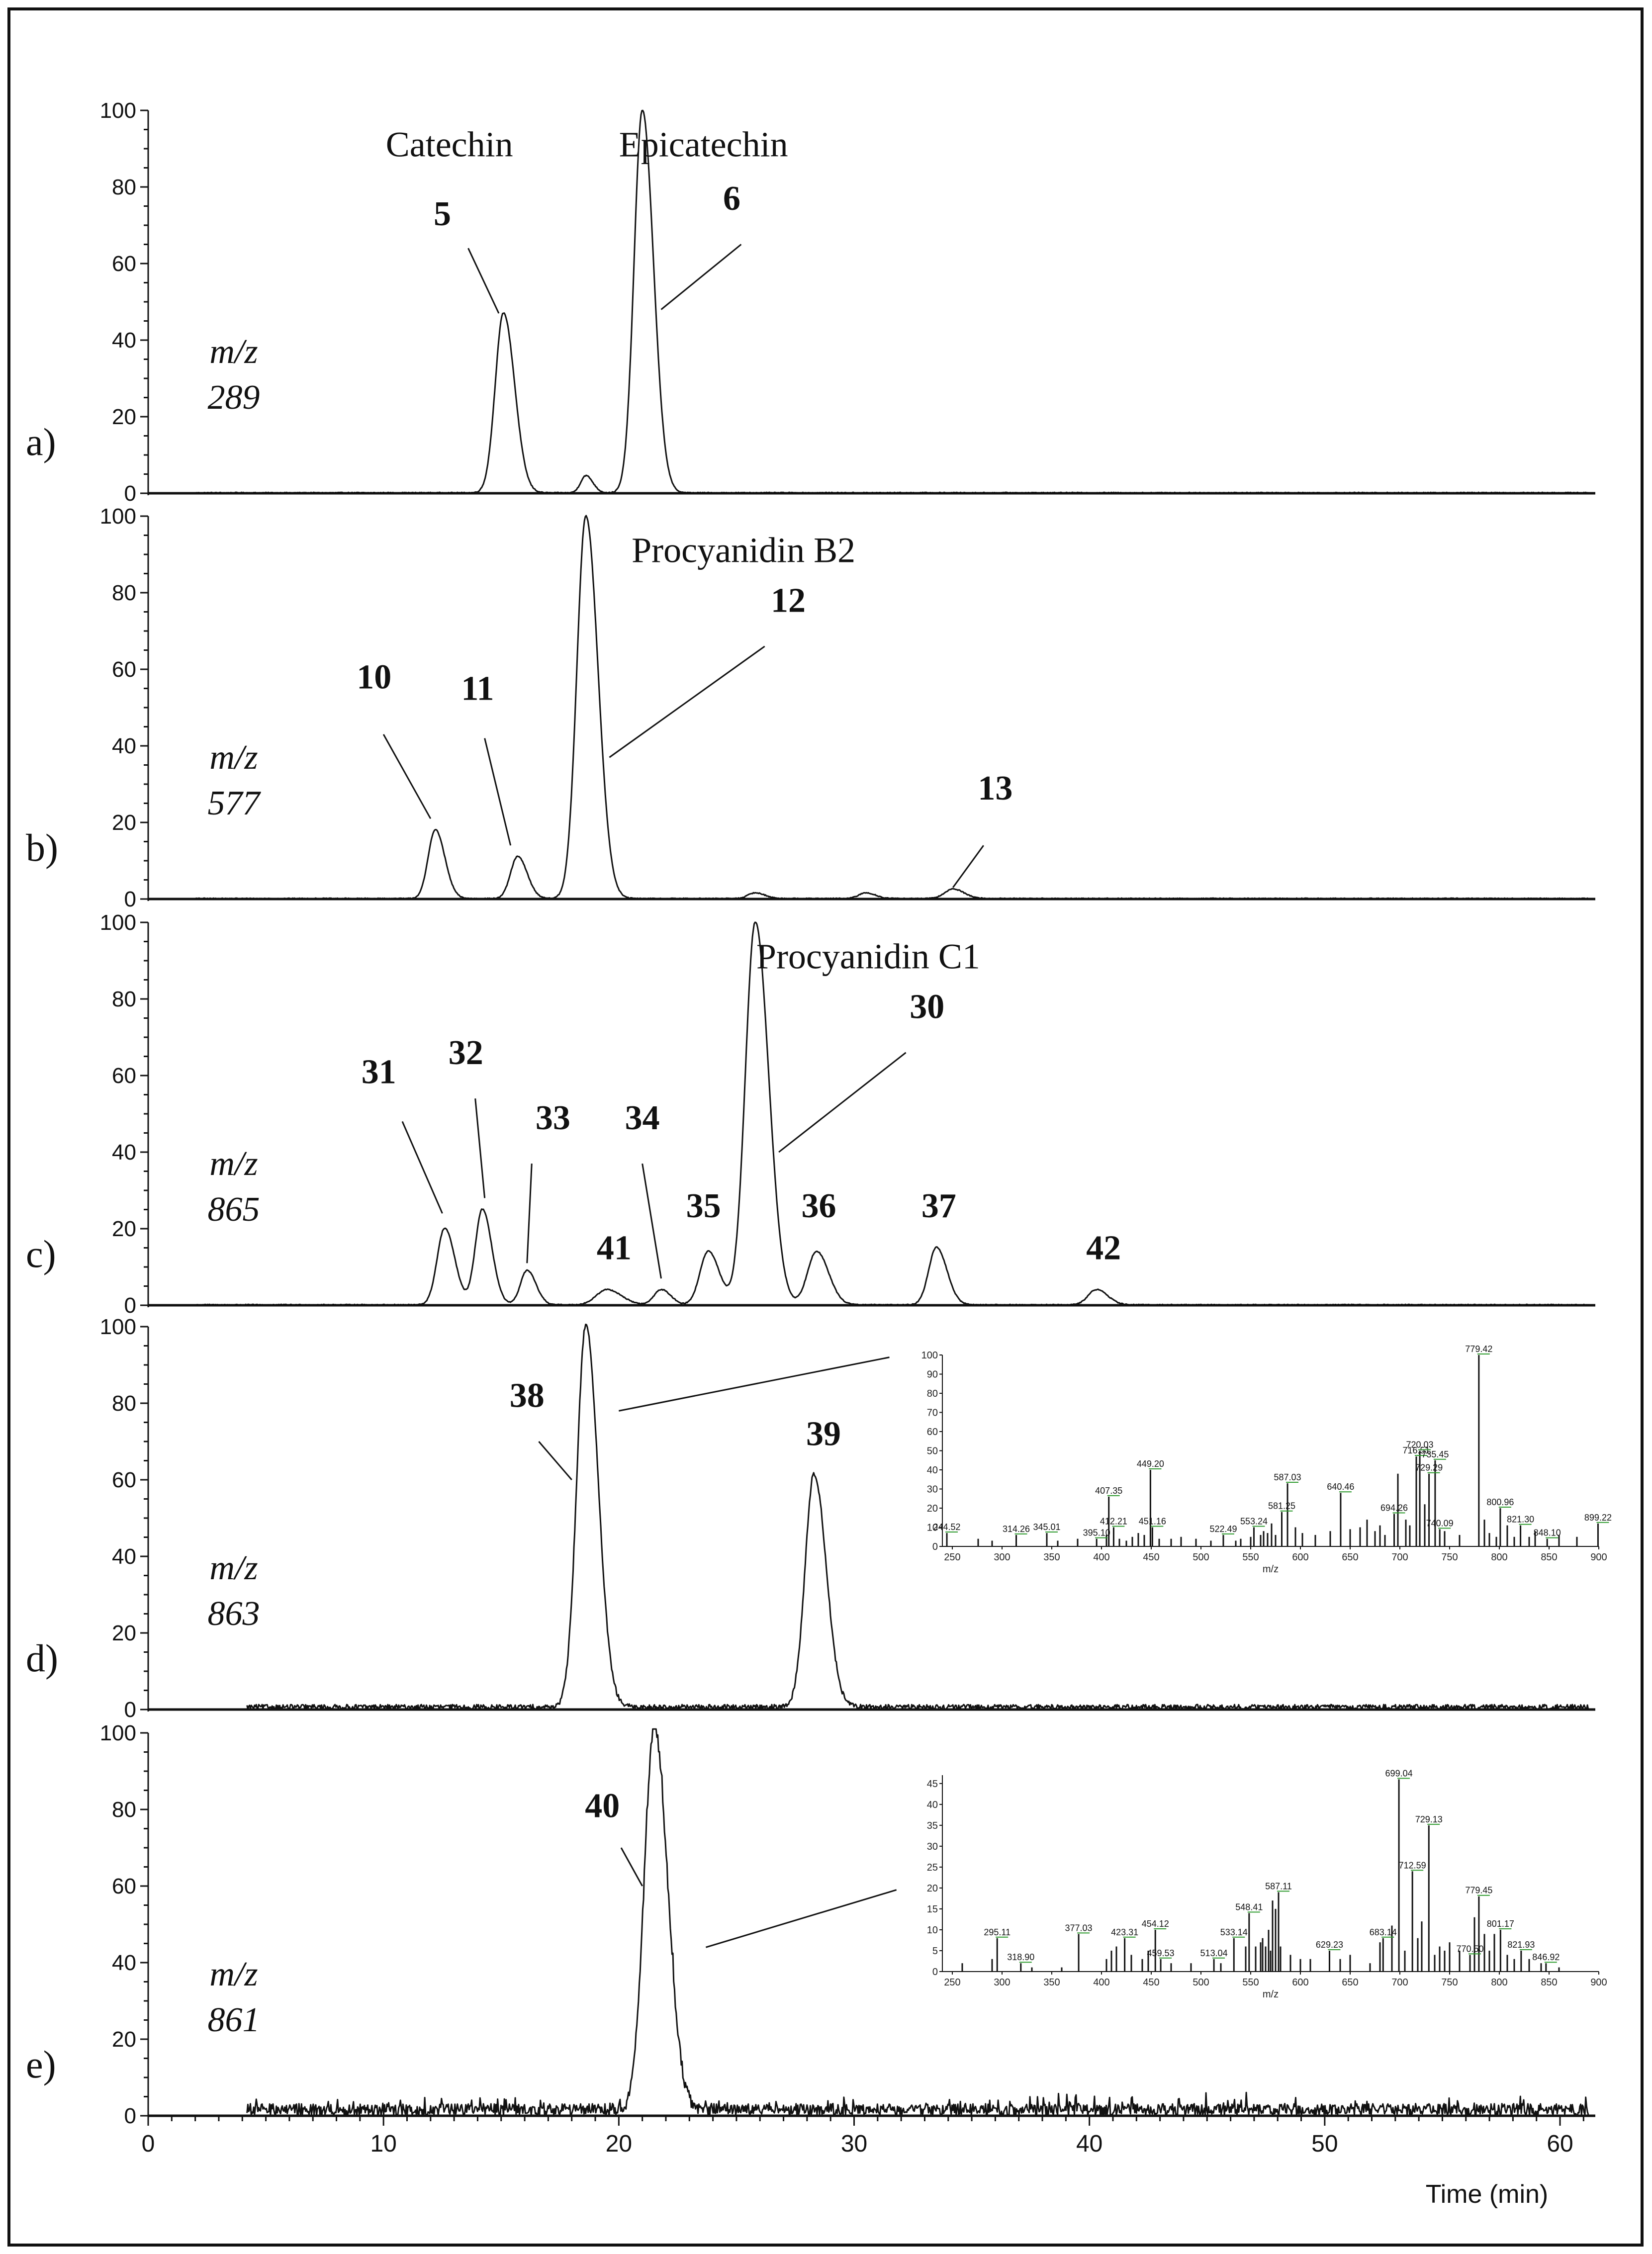  I want to click on peak-number-label: 39, so click(823, 1434).